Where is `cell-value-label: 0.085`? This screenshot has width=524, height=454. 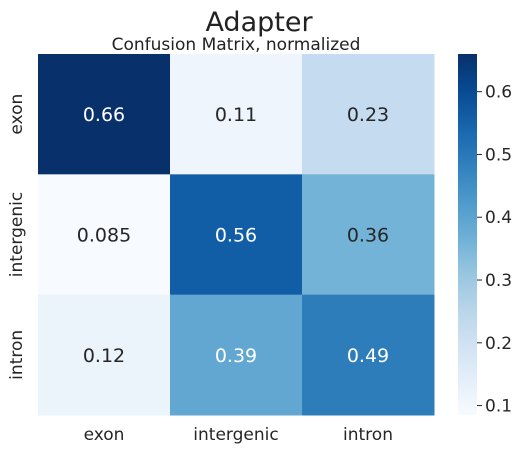 cell-value-label: 0.085 is located at coordinates (104, 236).